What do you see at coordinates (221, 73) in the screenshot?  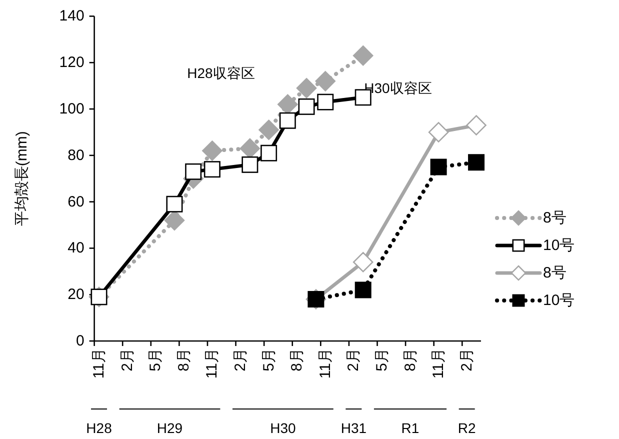 I see `annotation: H28収容区` at bounding box center [221, 73].